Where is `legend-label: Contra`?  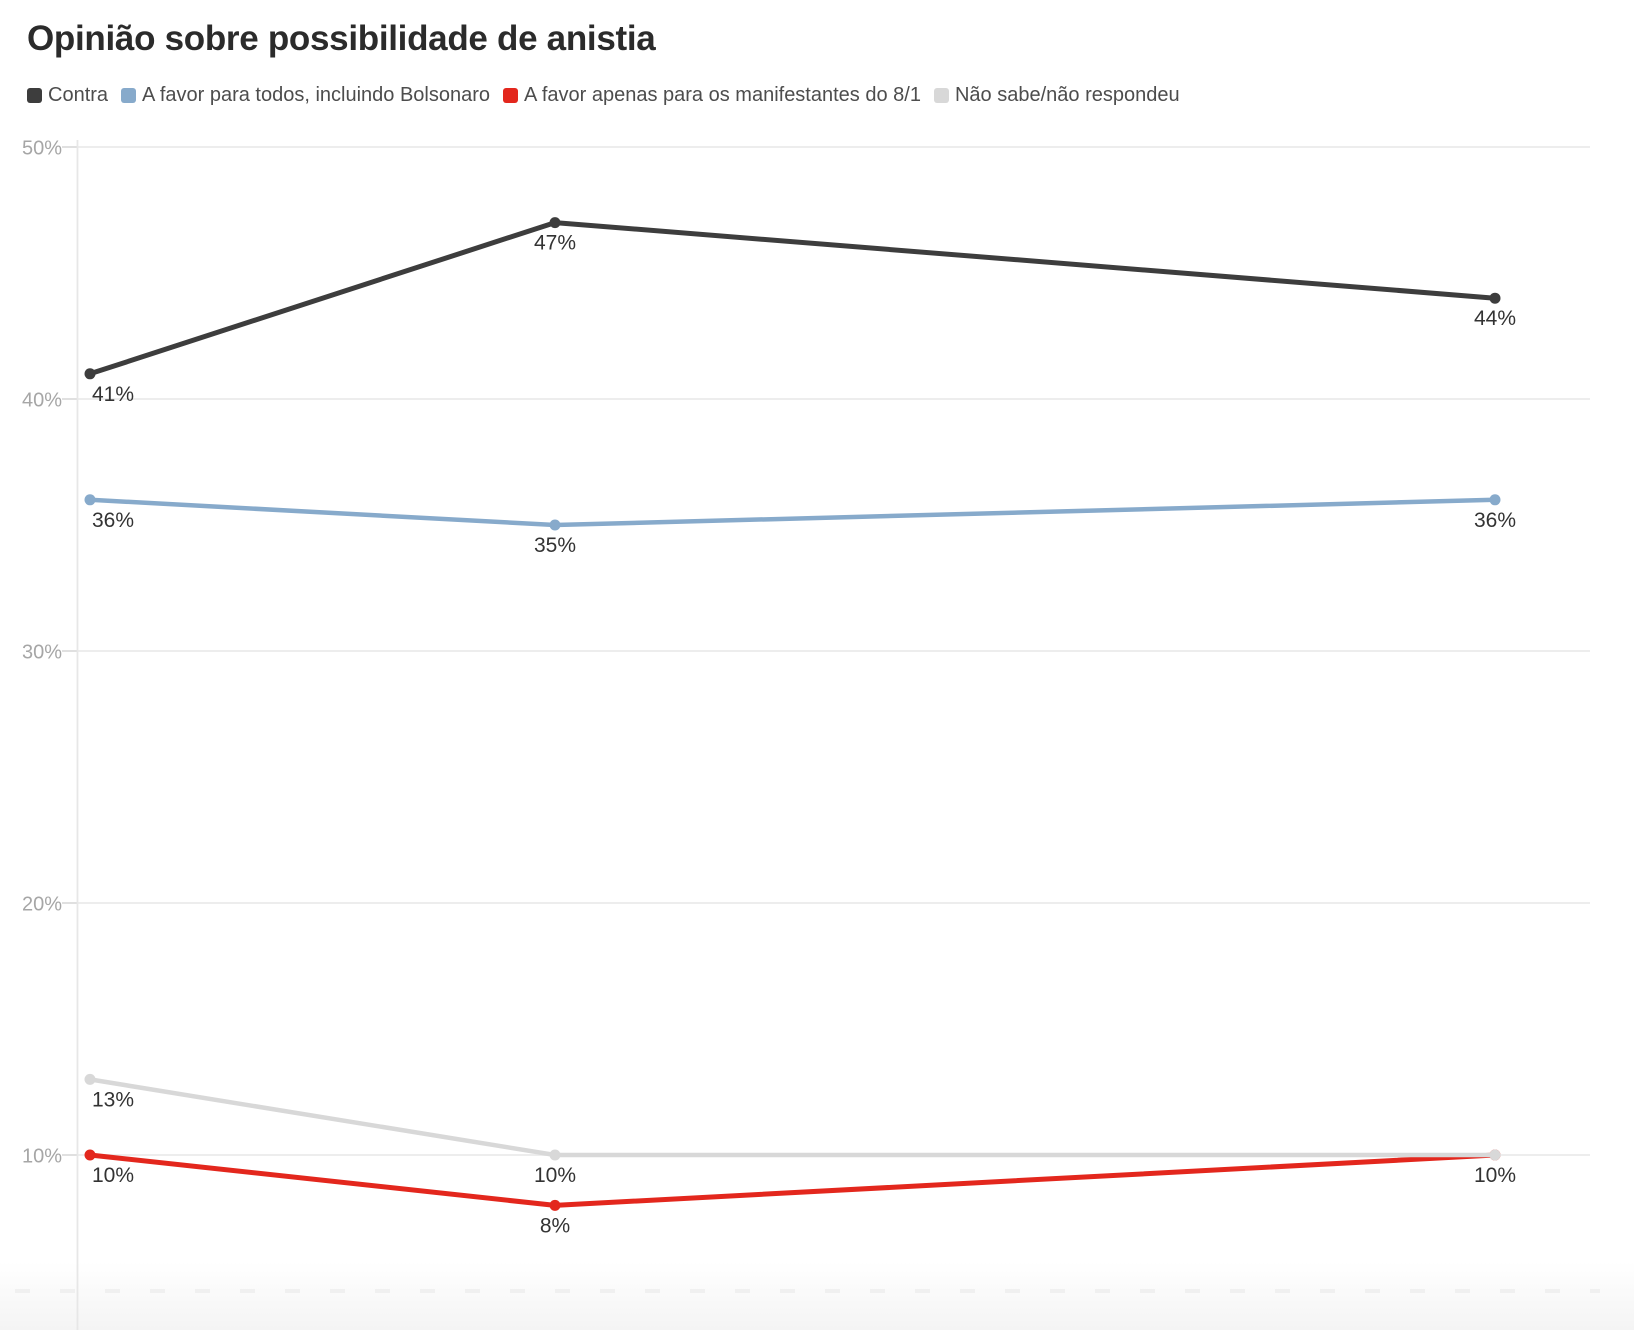
legend-label: Contra is located at coordinates (78, 95).